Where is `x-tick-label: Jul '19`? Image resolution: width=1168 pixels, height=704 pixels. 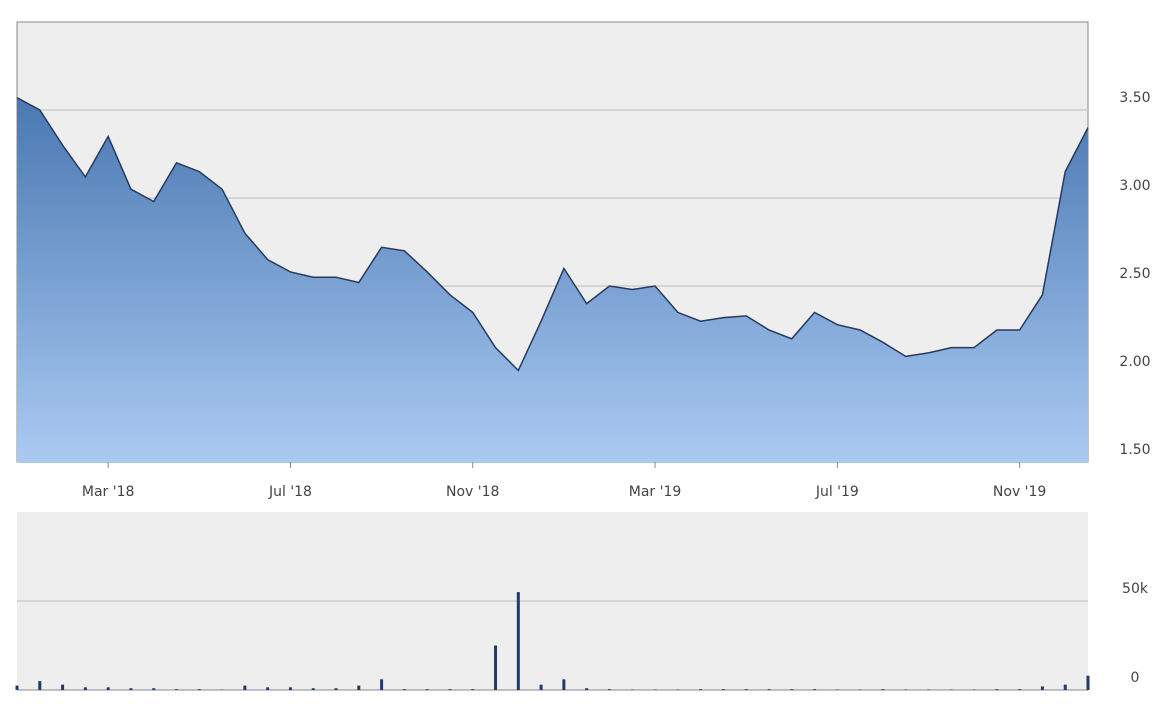 x-tick-label: Jul '19 is located at coordinates (837, 492).